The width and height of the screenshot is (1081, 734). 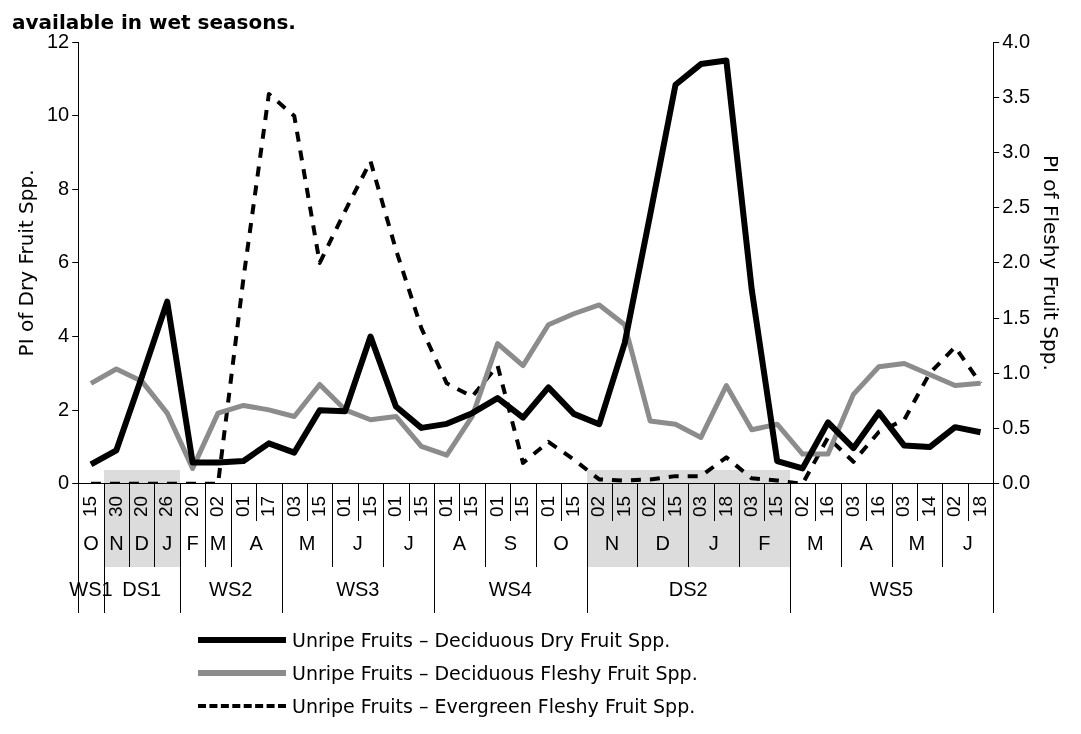 I want to click on legend-label: Unripe Fruits – Deciduous Fleshy Fruit Spp., so click(x=495, y=672).